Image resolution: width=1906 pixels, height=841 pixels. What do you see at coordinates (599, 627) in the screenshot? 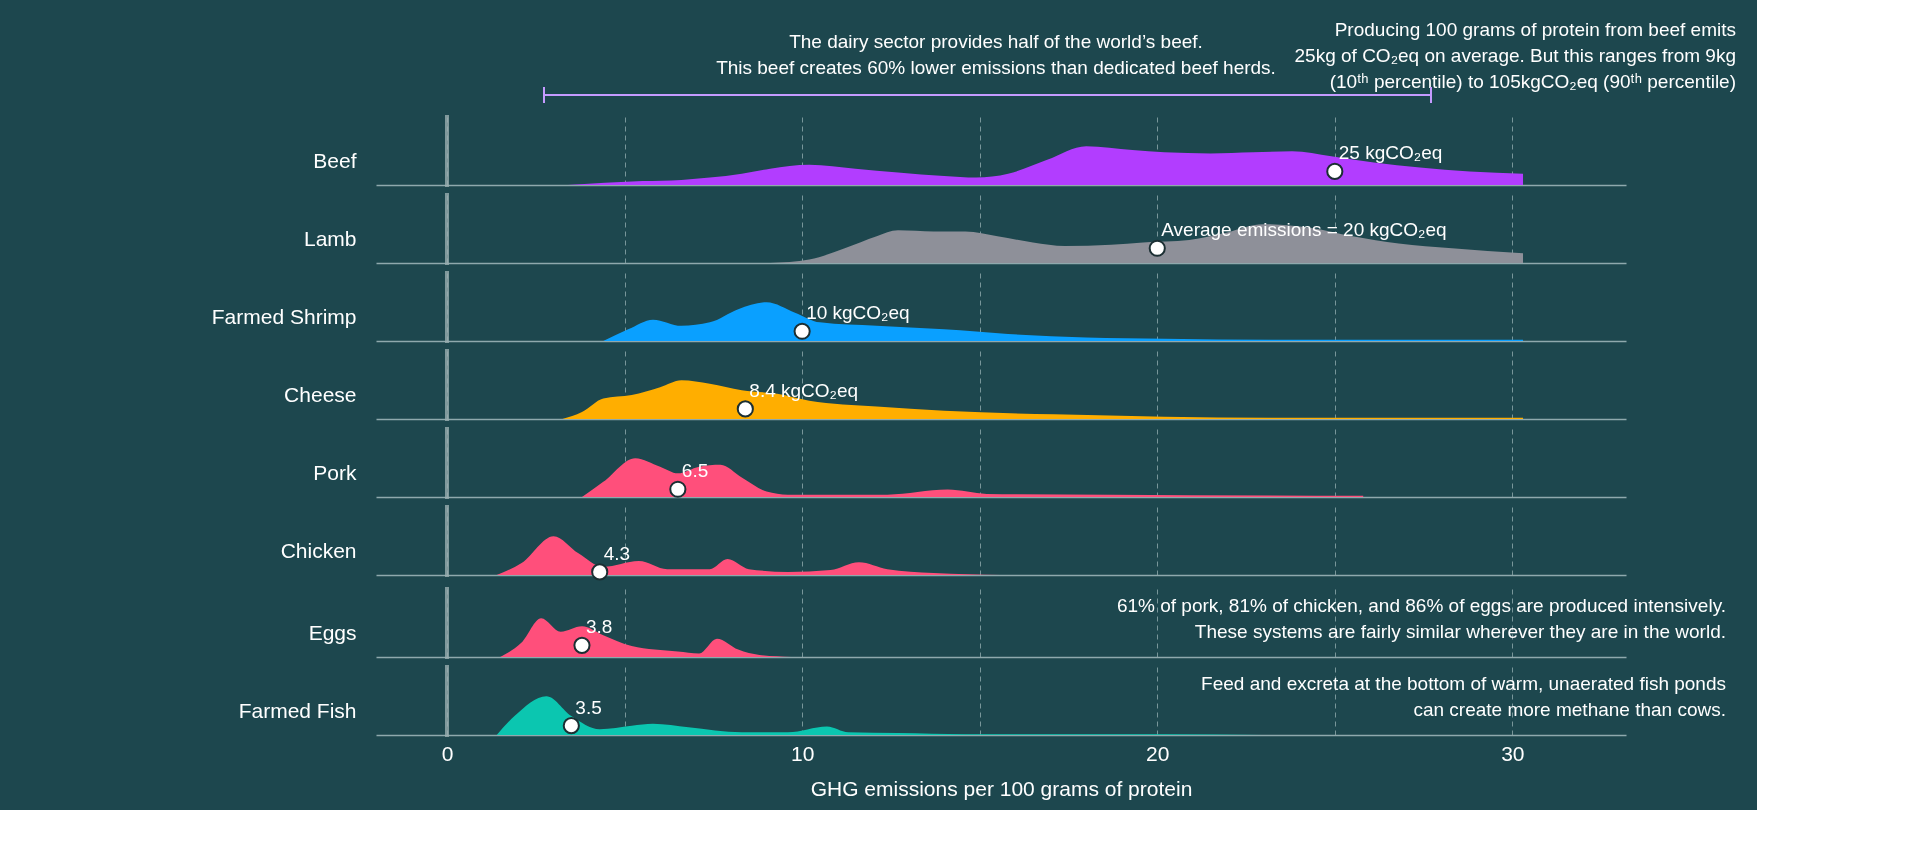
I see `annotation: 3.8` at bounding box center [599, 627].